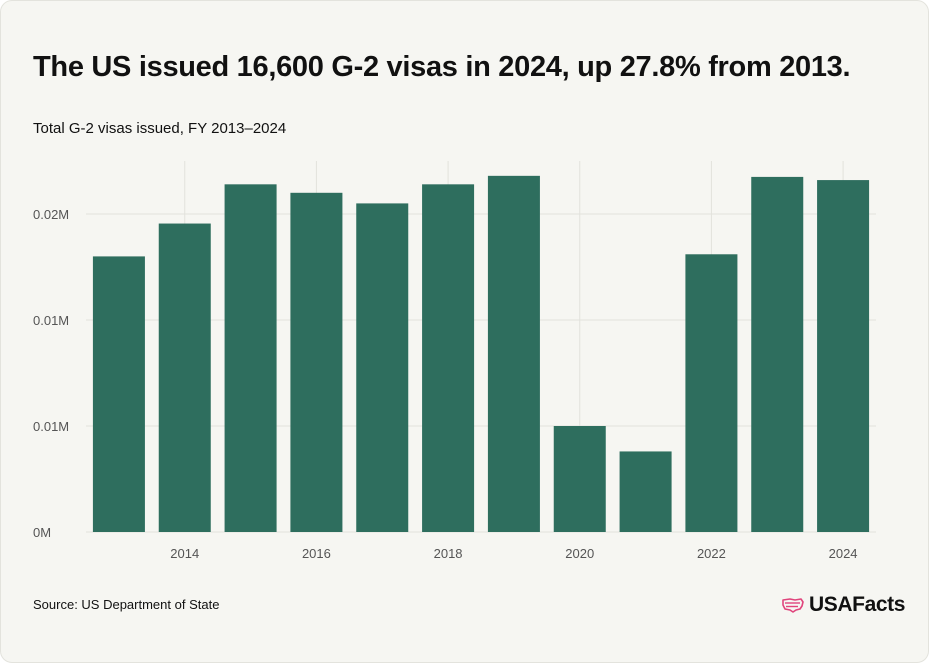  What do you see at coordinates (250, 358) in the screenshot?
I see `bar-2015` at bounding box center [250, 358].